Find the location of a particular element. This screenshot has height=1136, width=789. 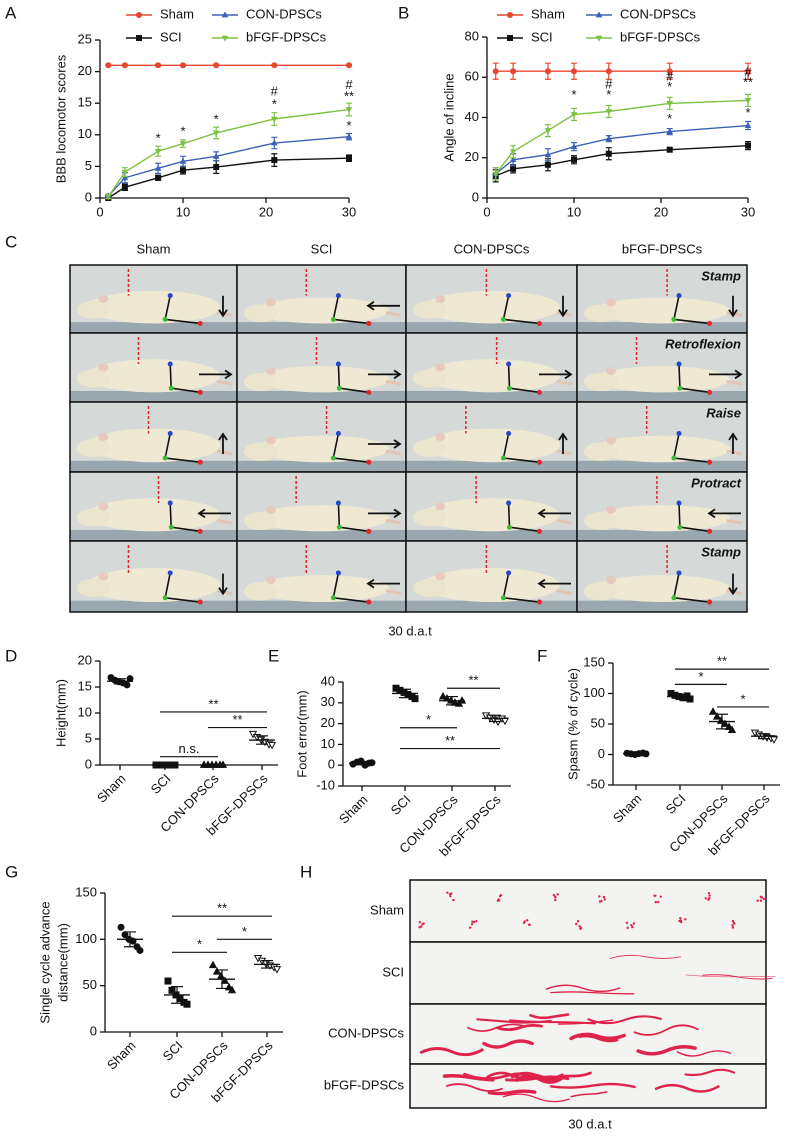

legend-label: bFGF-DPSCs is located at coordinates (286, 36).